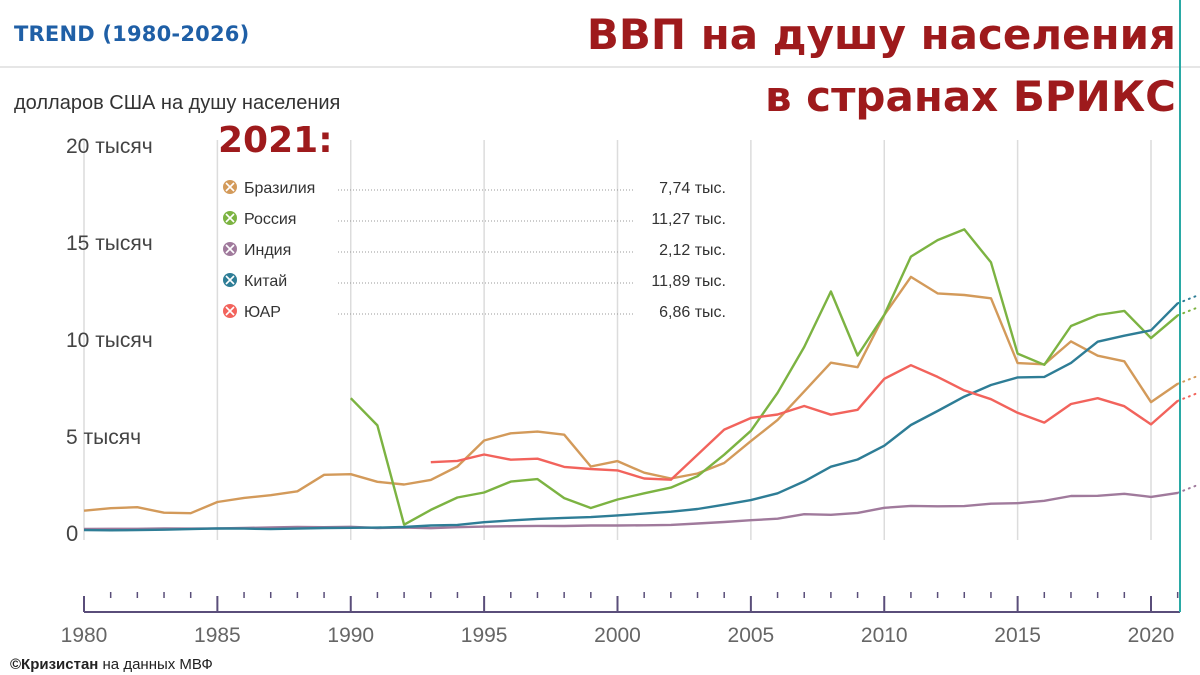 The image size is (1200, 675). Describe the element at coordinates (350, 635) in the screenshot. I see `x-tick-label: 1990` at that location.